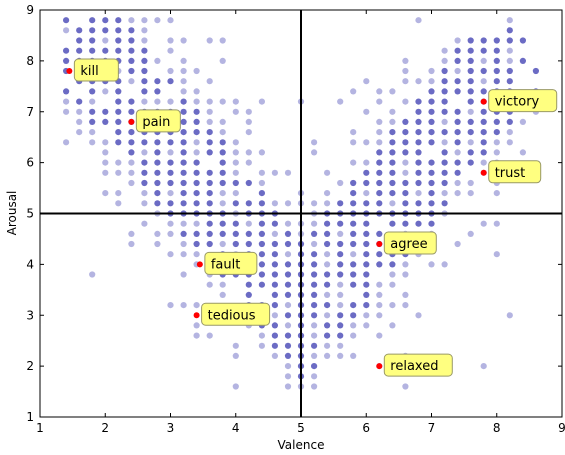 This screenshot has height=455, width=565. What do you see at coordinates (236, 428) in the screenshot?
I see `x-tick-label: 4` at bounding box center [236, 428].